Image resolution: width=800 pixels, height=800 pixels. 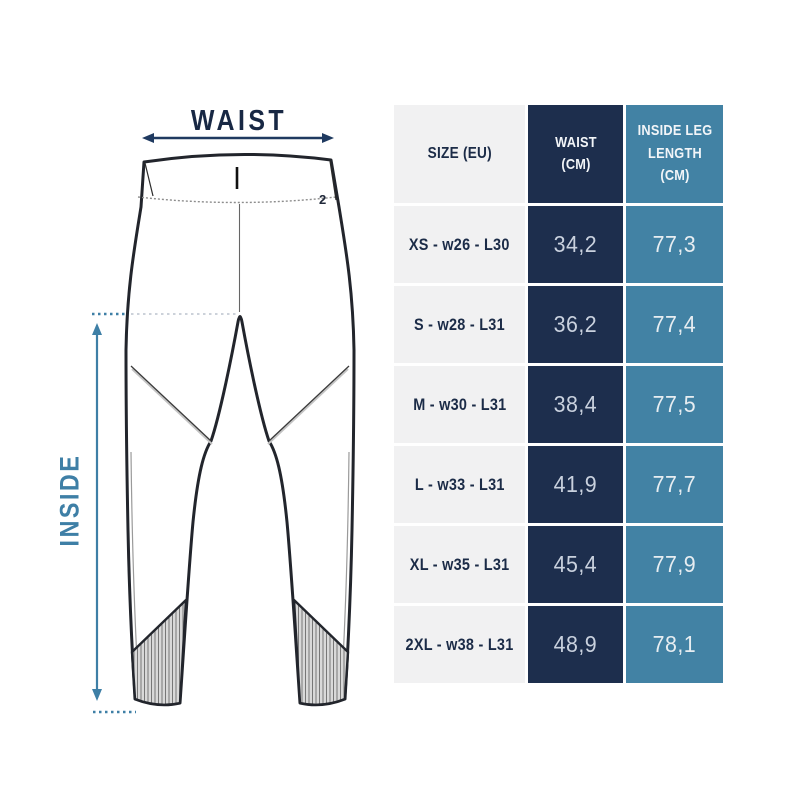 I want to click on waist-value: 38,4, so click(x=575, y=404).